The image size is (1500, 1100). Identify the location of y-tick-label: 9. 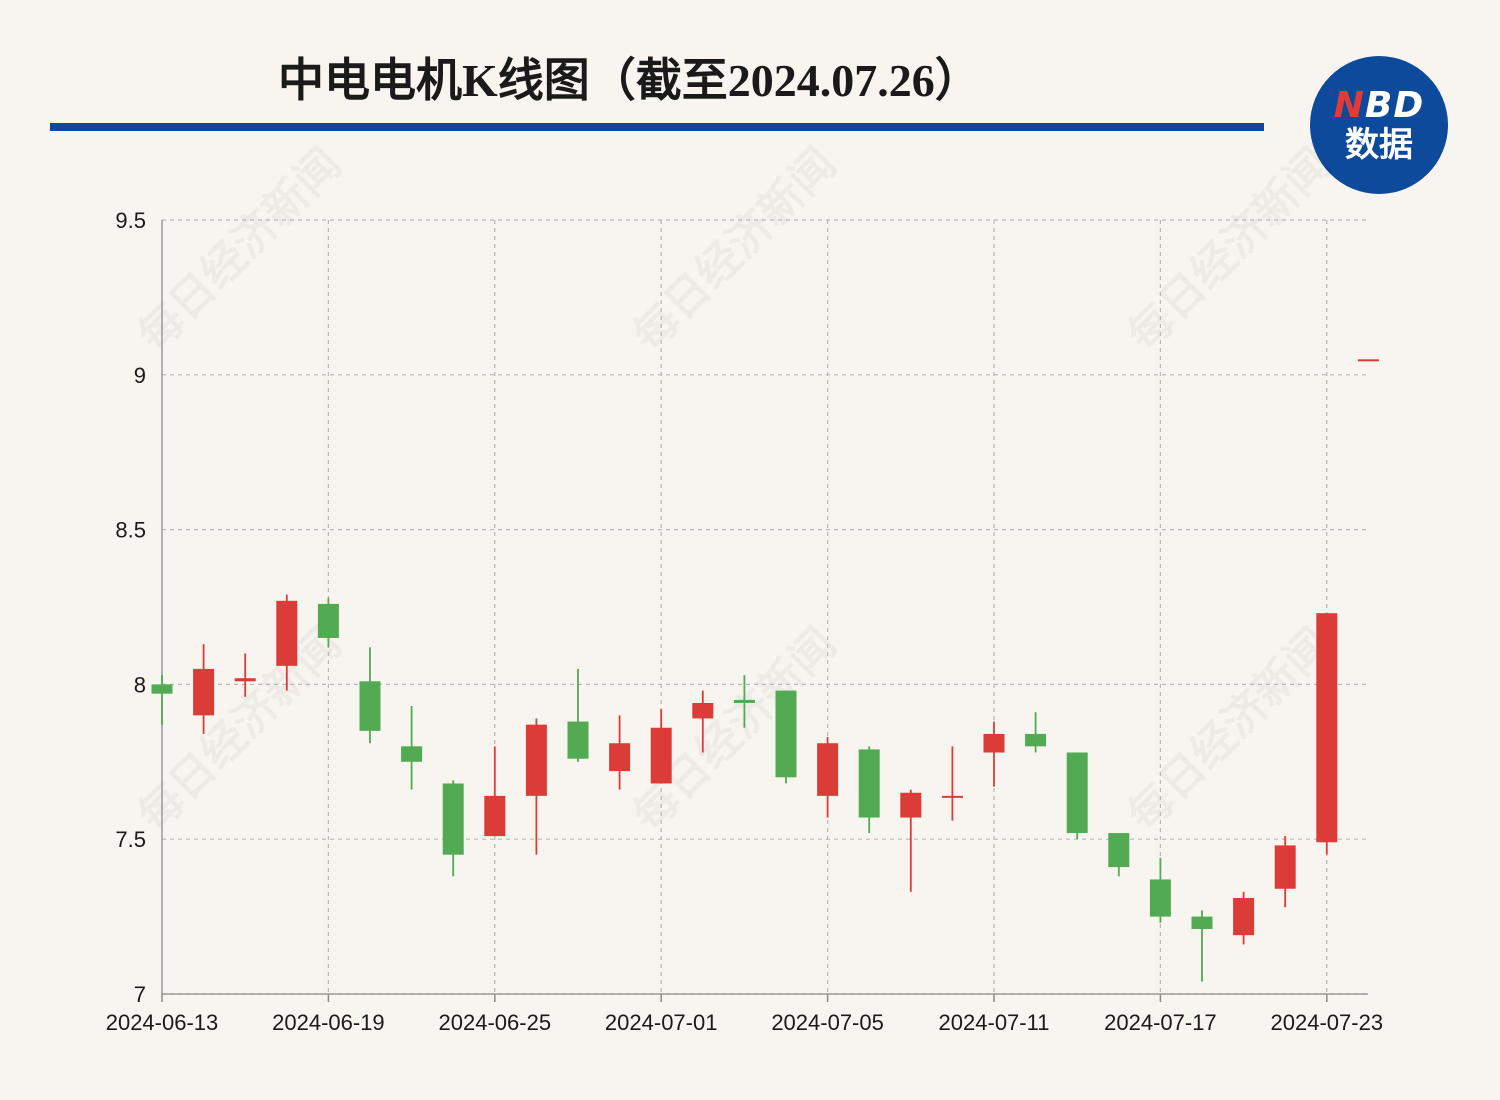
(140, 375).